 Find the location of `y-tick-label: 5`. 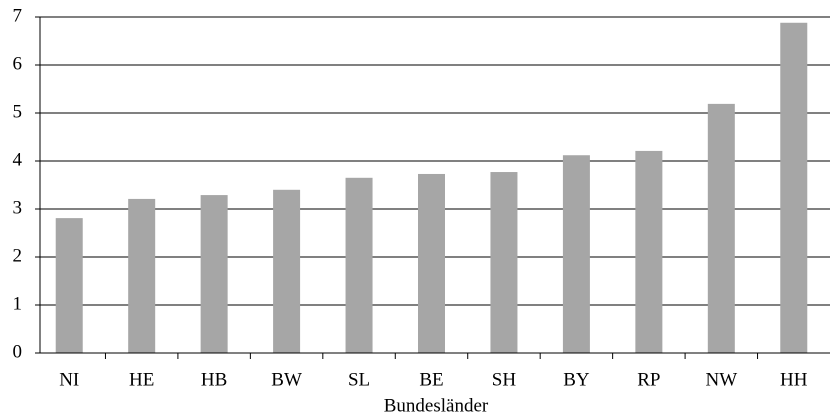

y-tick-label: 5 is located at coordinates (18, 111).